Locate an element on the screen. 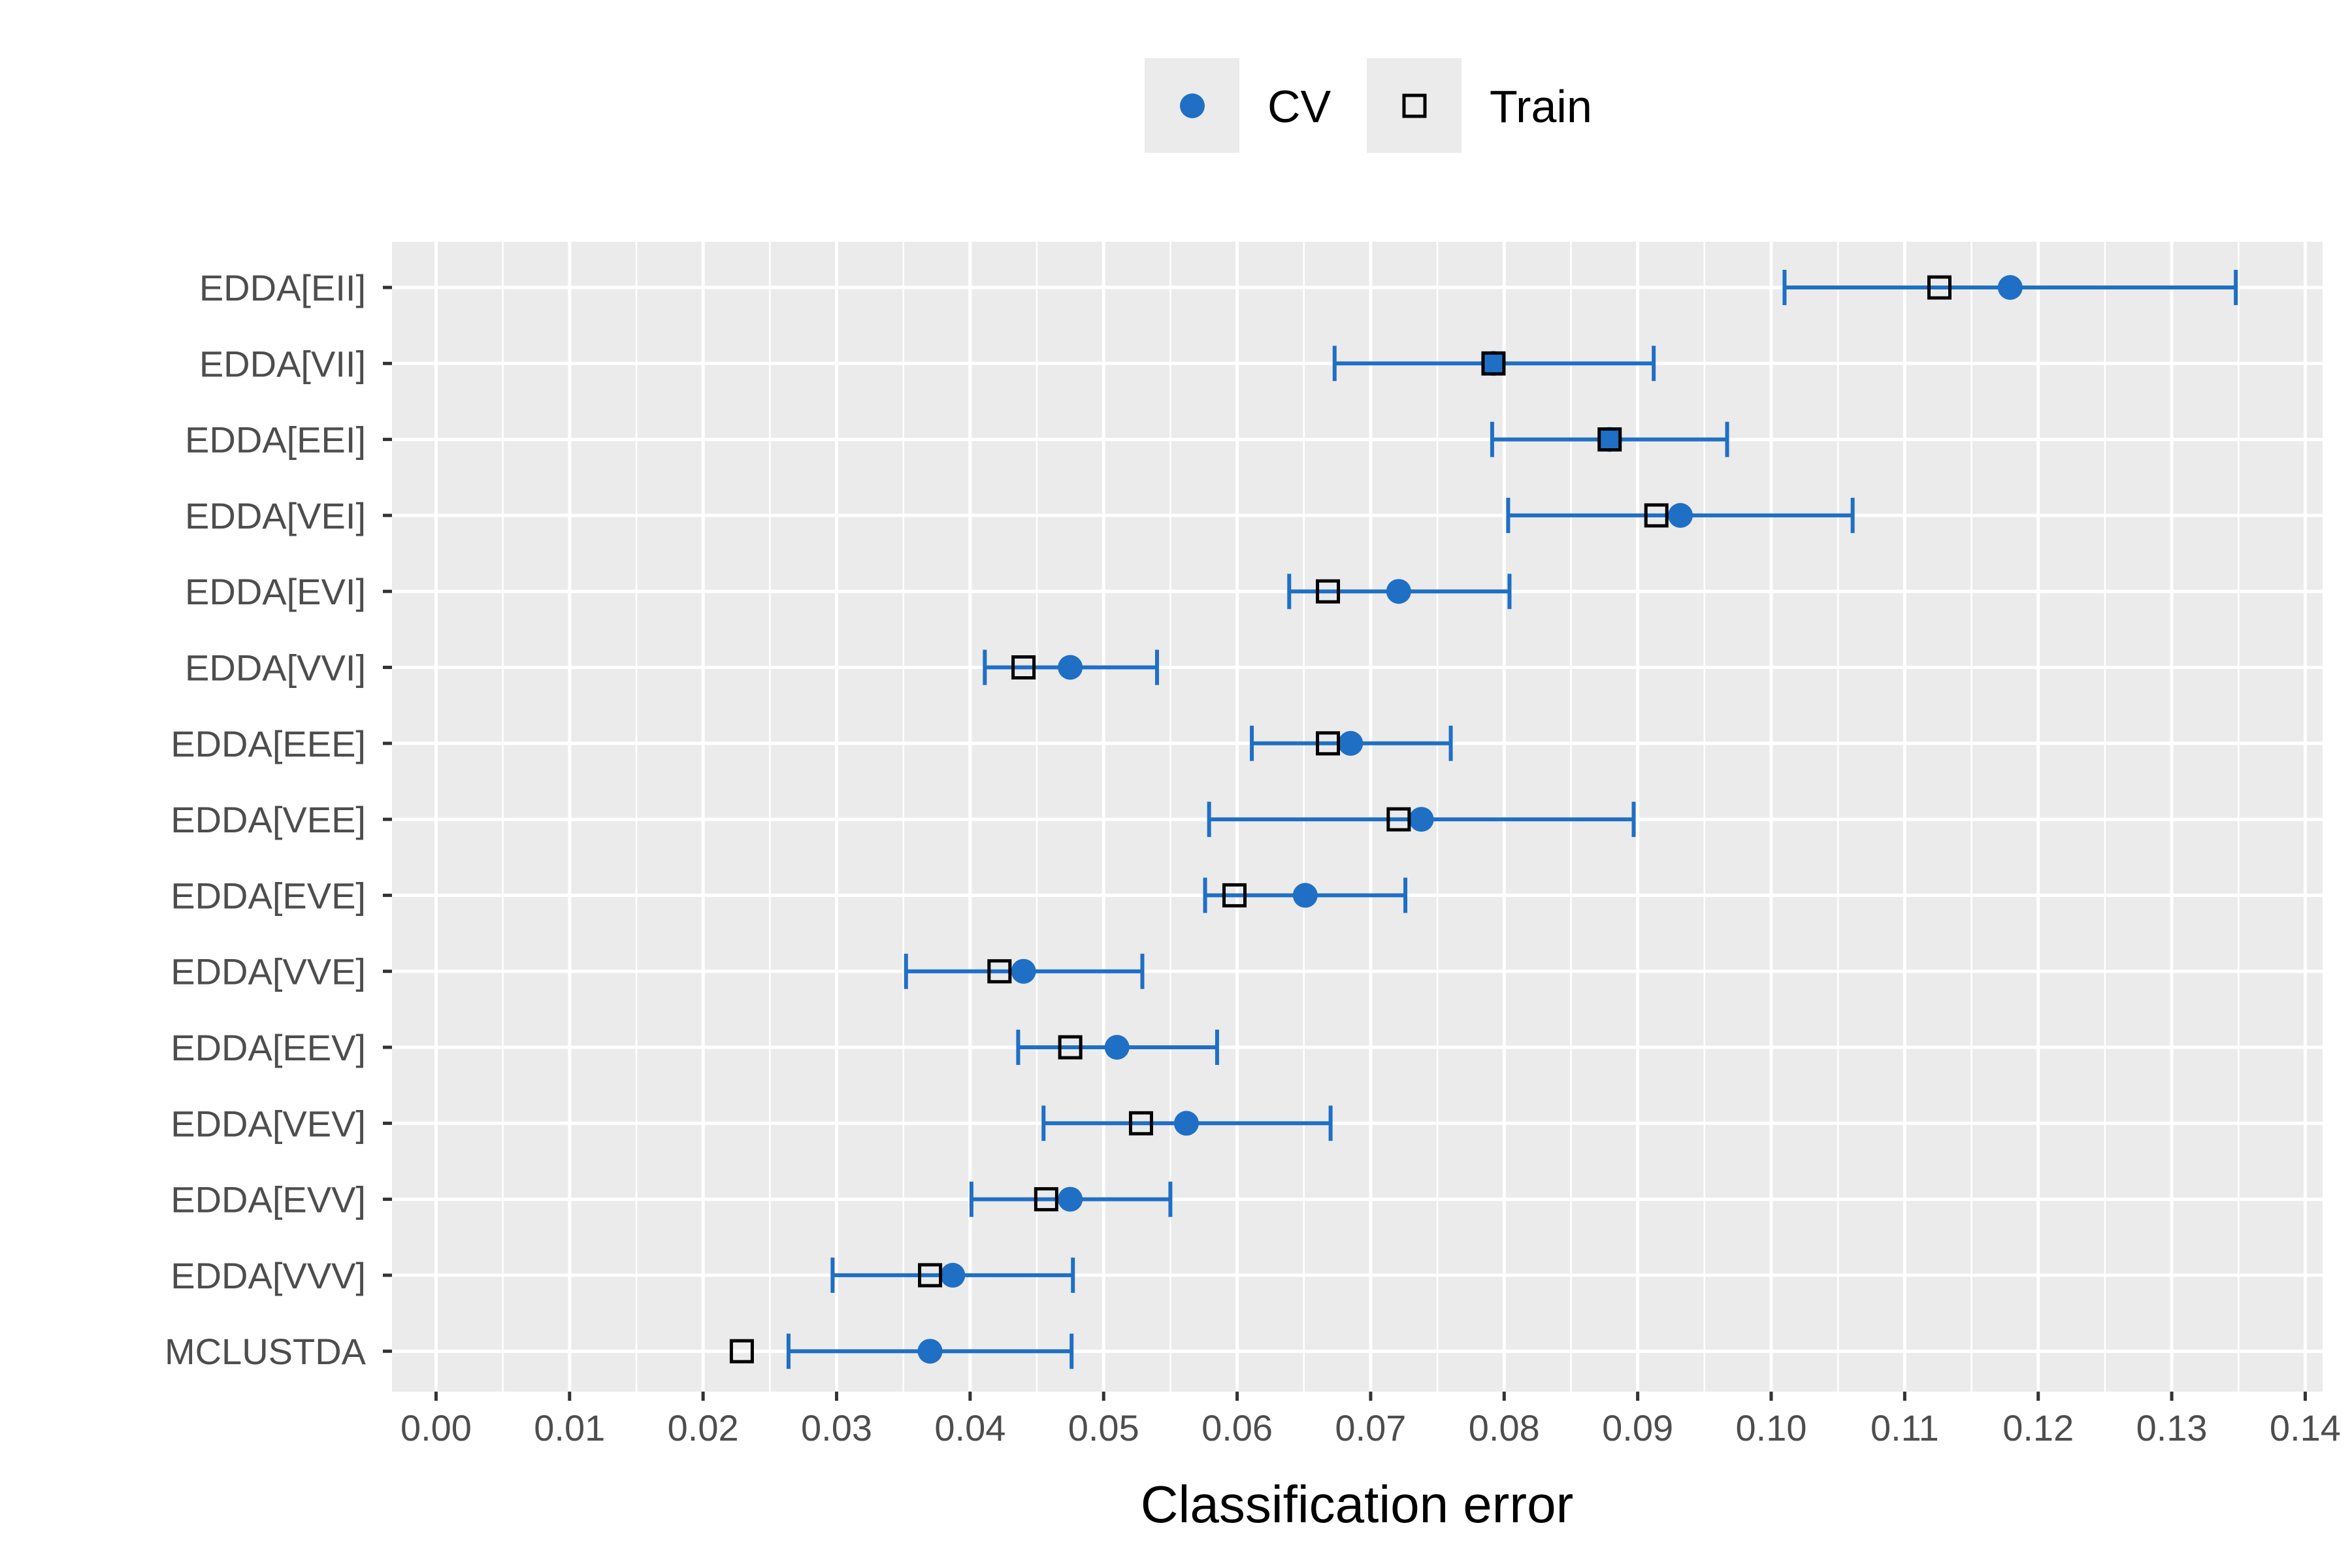 Image resolution: width=2352 pixels, height=1568 pixels. x-tick-label: 0.02 is located at coordinates (703, 1427).